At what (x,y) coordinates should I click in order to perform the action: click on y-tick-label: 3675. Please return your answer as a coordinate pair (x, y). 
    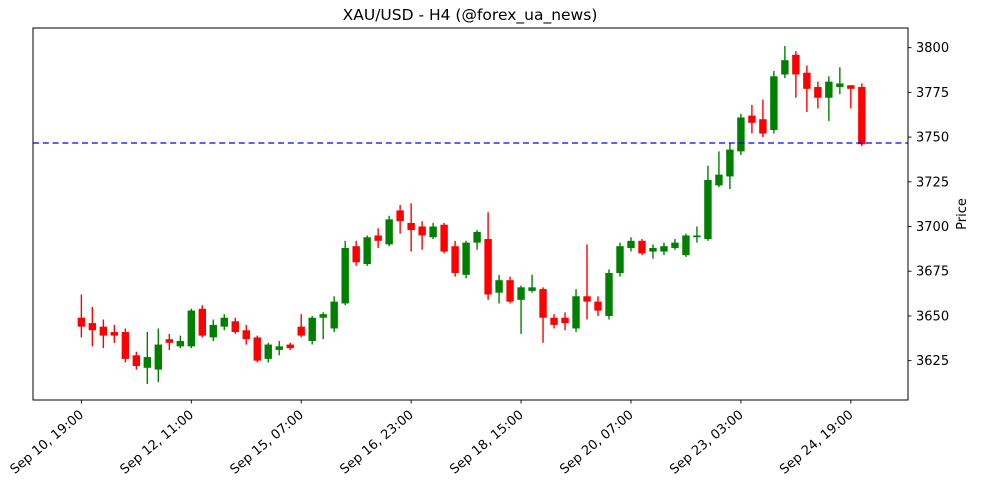
    Looking at the image, I should click on (932, 272).